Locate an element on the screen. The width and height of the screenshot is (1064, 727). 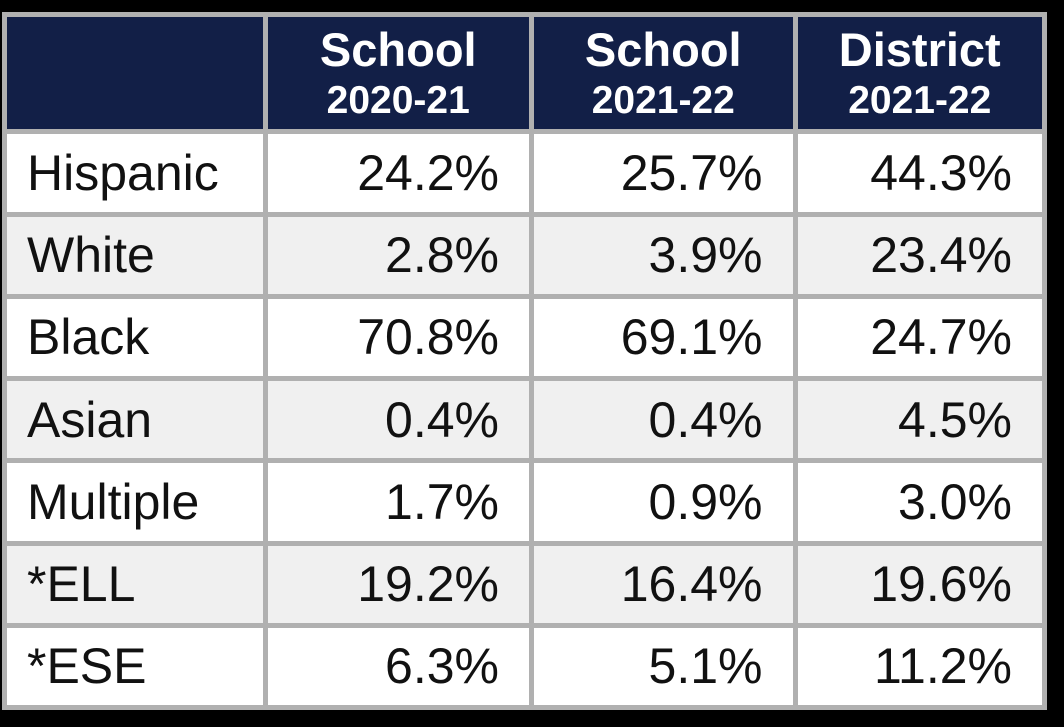
value-cell: 70.8% is located at coordinates (398, 337).